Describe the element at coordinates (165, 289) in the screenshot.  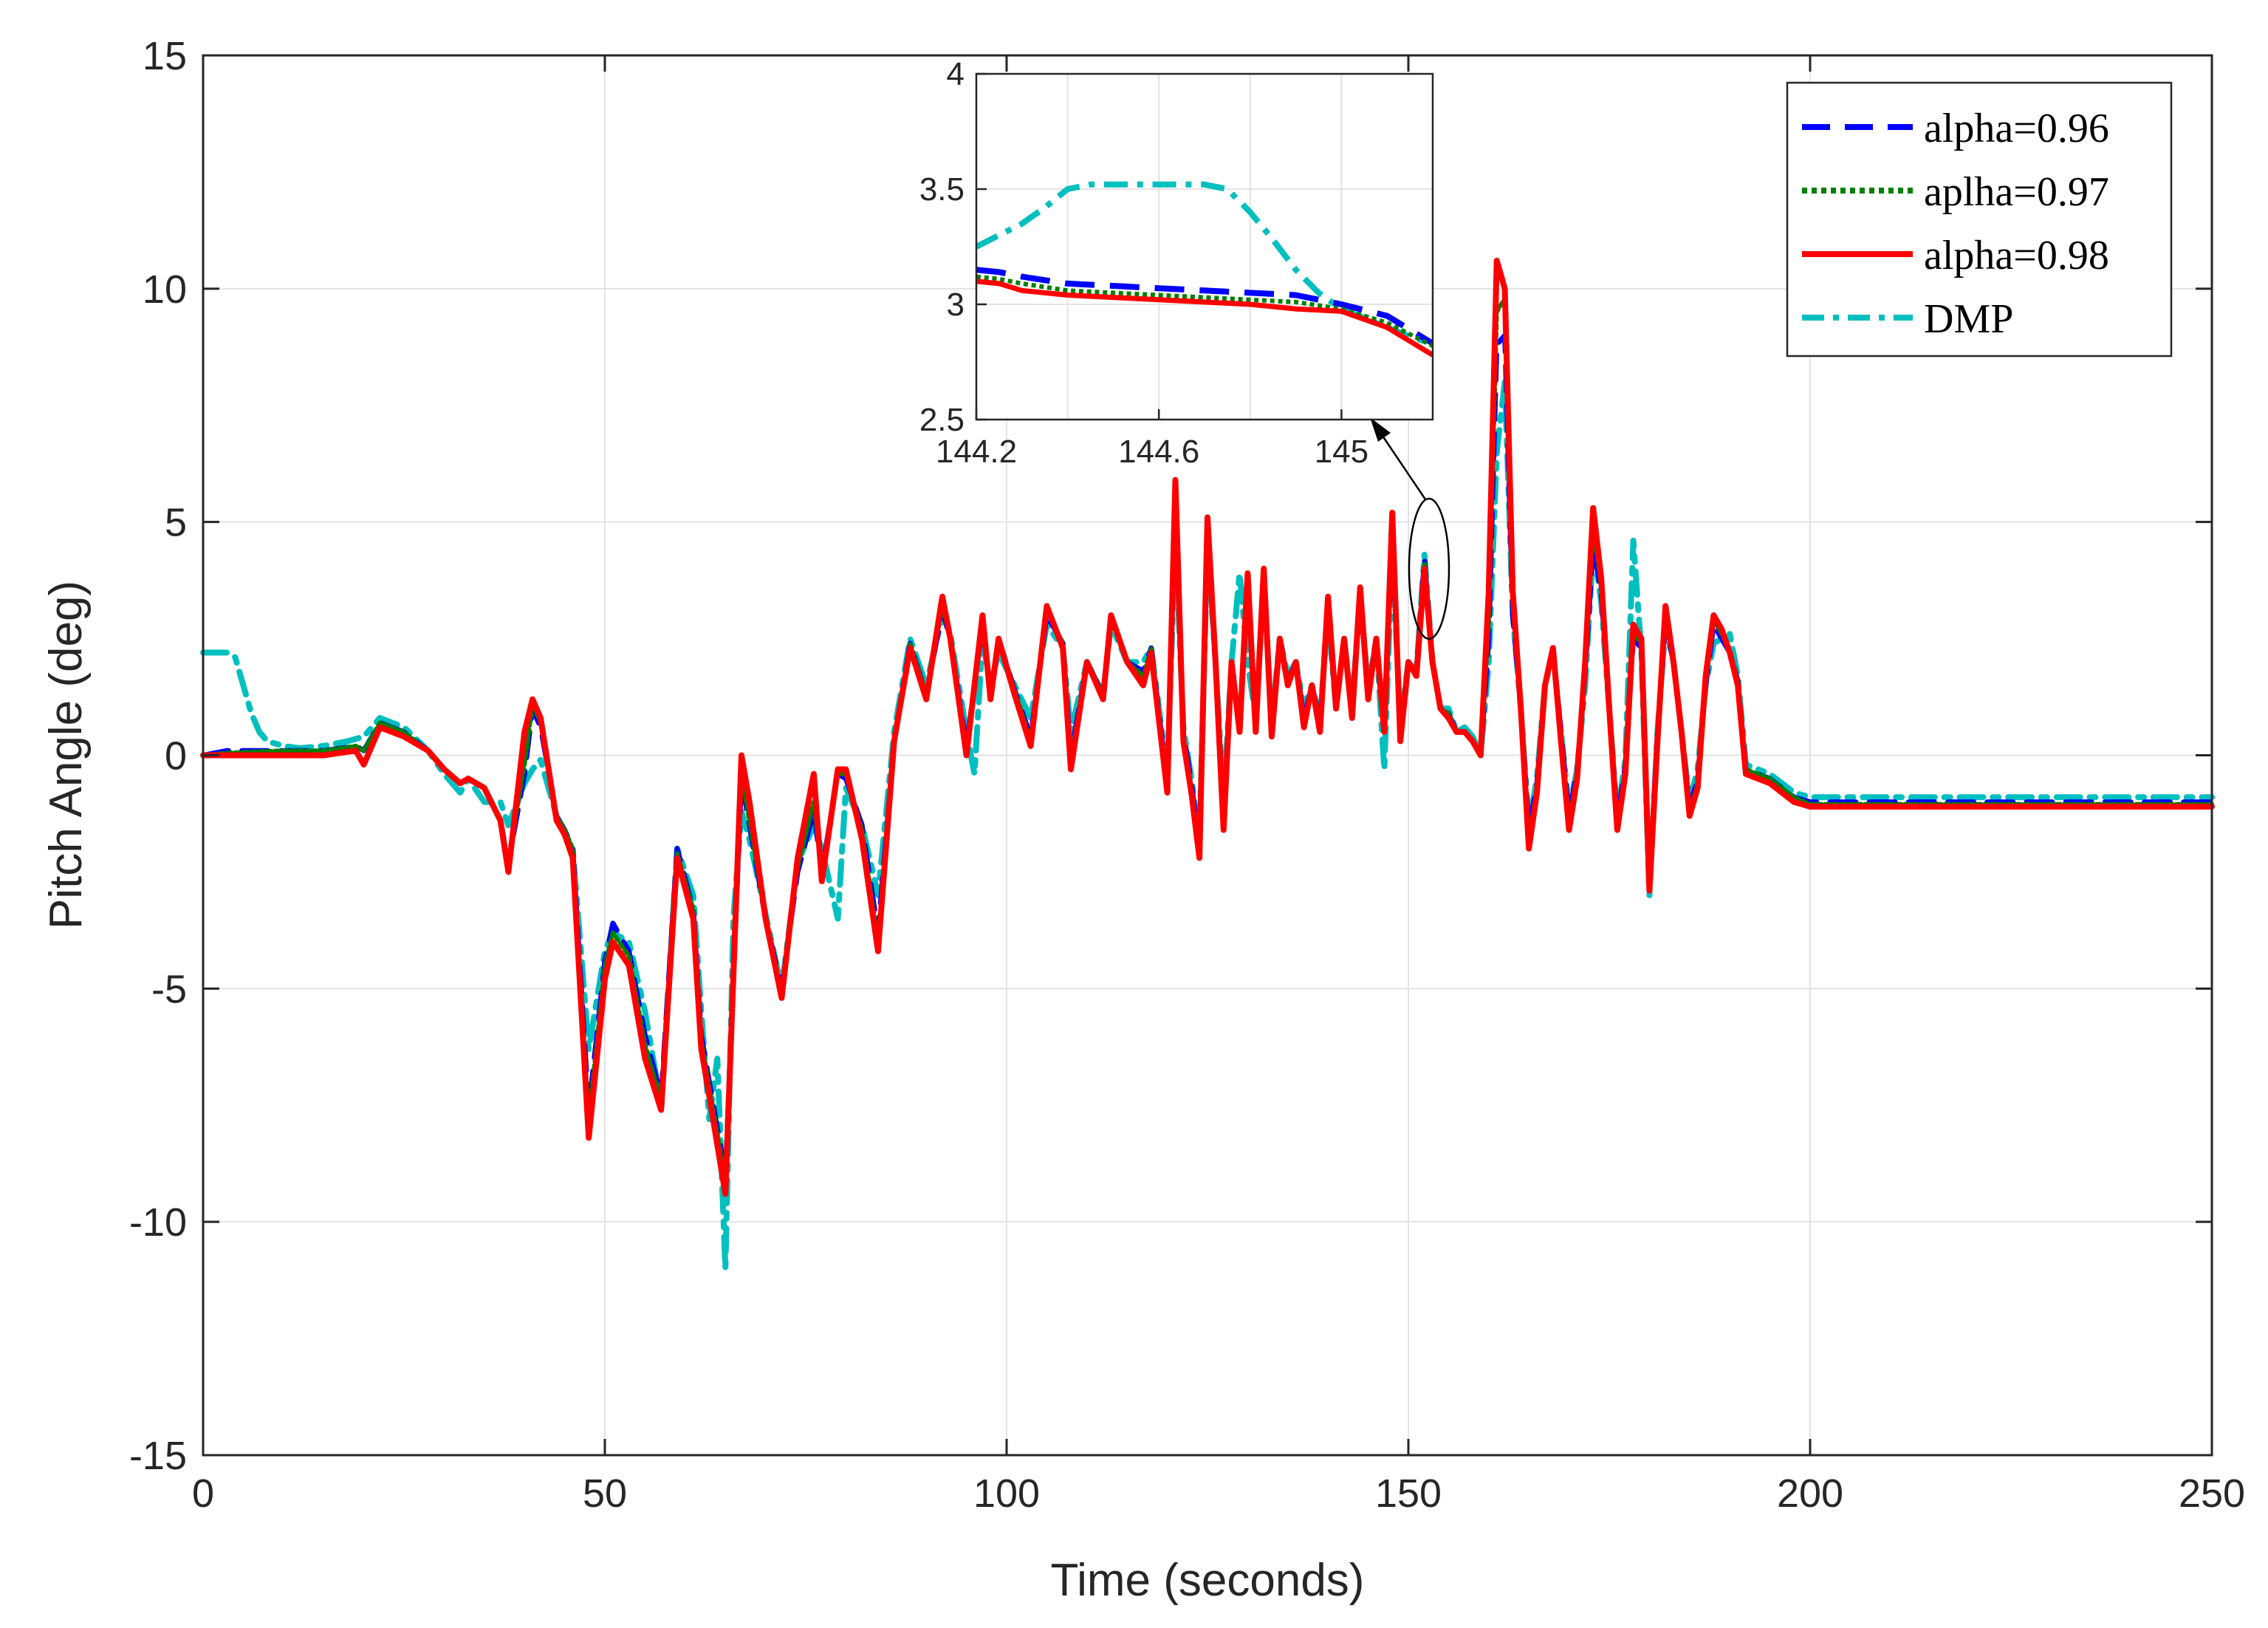
I see `y-tick-label: 10` at that location.